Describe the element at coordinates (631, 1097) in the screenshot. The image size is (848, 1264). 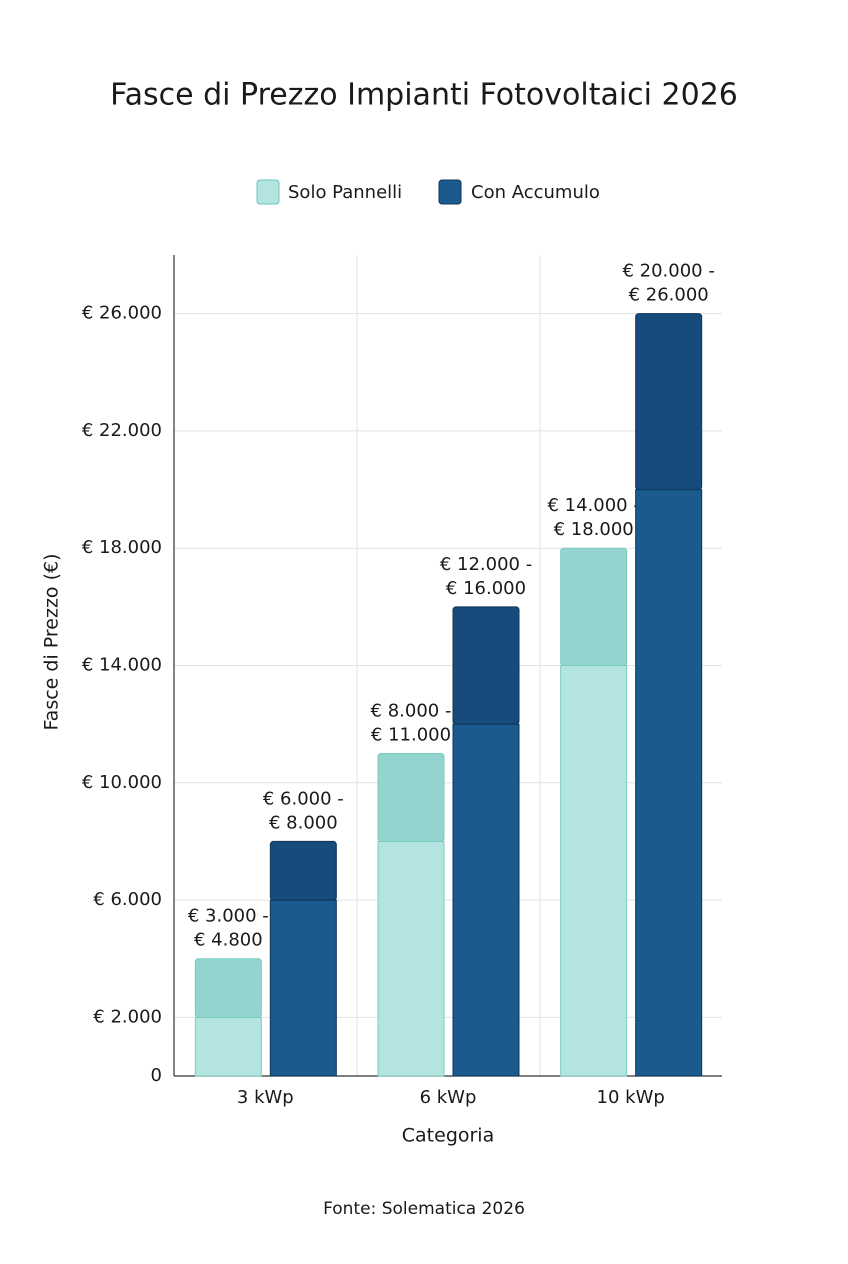
I see `x-tick-label: 10 kWp` at that location.